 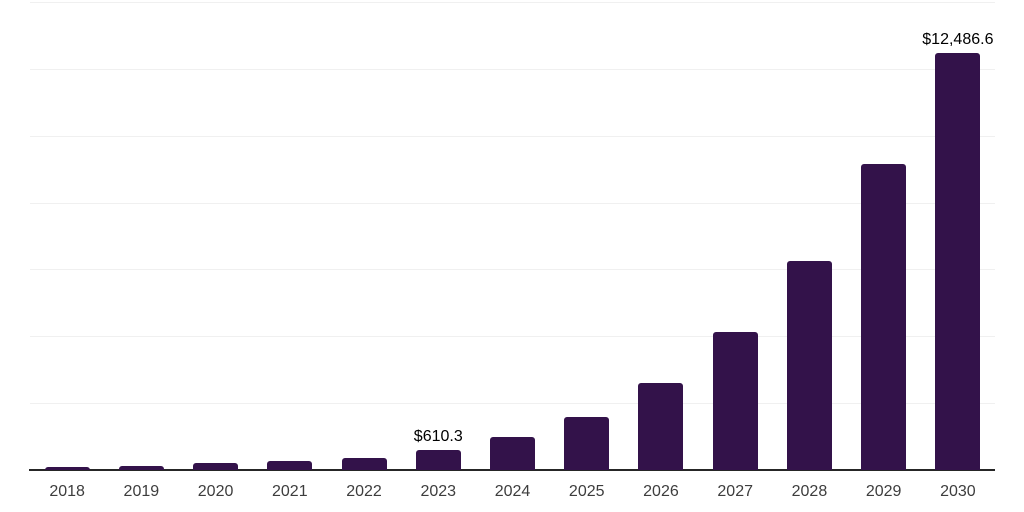 What do you see at coordinates (290, 491) in the screenshot?
I see `x-tick-label-2021: 2021` at bounding box center [290, 491].